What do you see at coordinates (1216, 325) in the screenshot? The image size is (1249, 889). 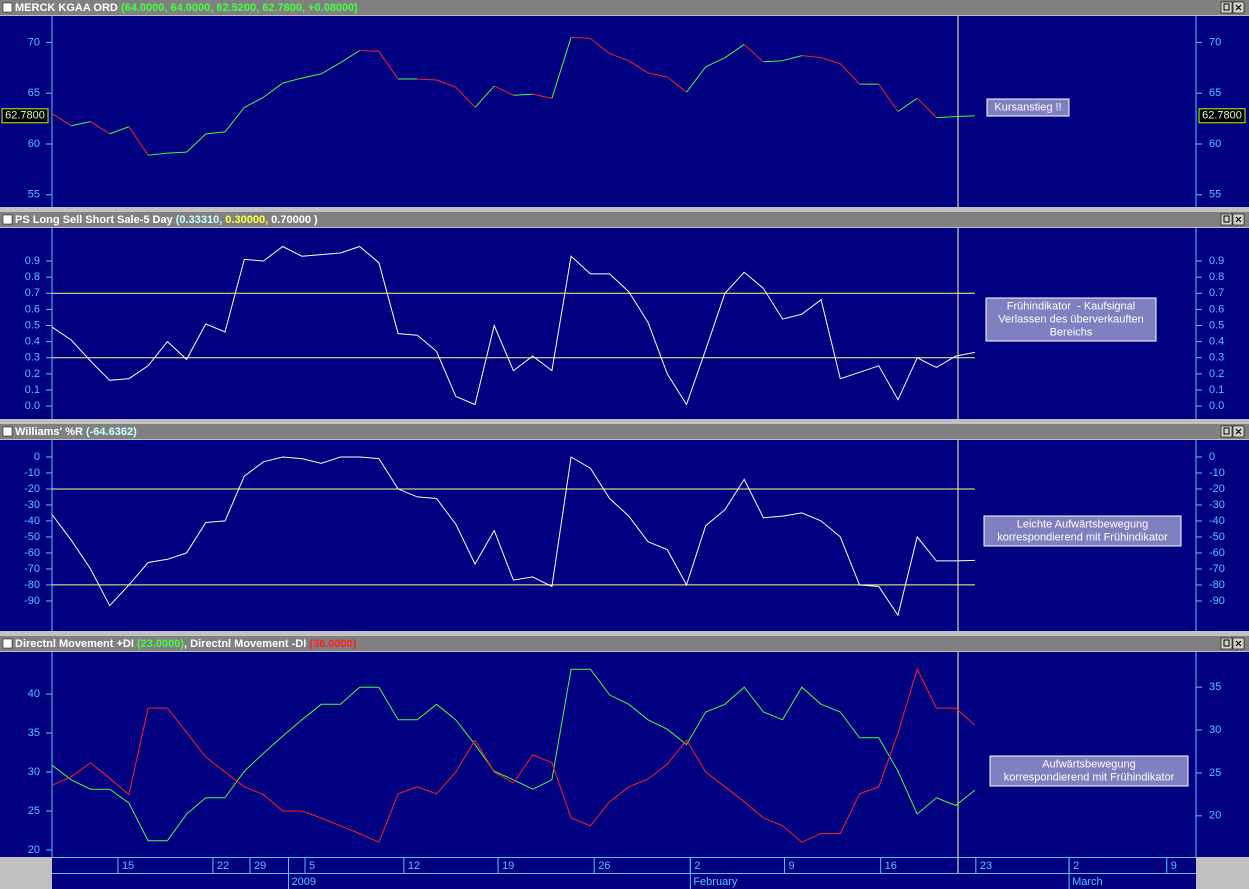 I see `y2-tick-label: 0.5` at bounding box center [1216, 325].